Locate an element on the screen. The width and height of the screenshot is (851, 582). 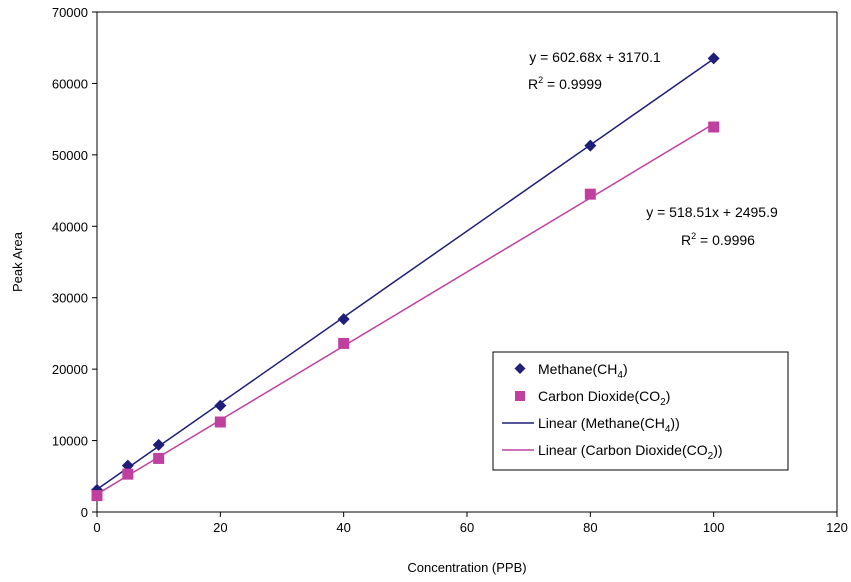
x-tick-label: 120 is located at coordinates (837, 527).